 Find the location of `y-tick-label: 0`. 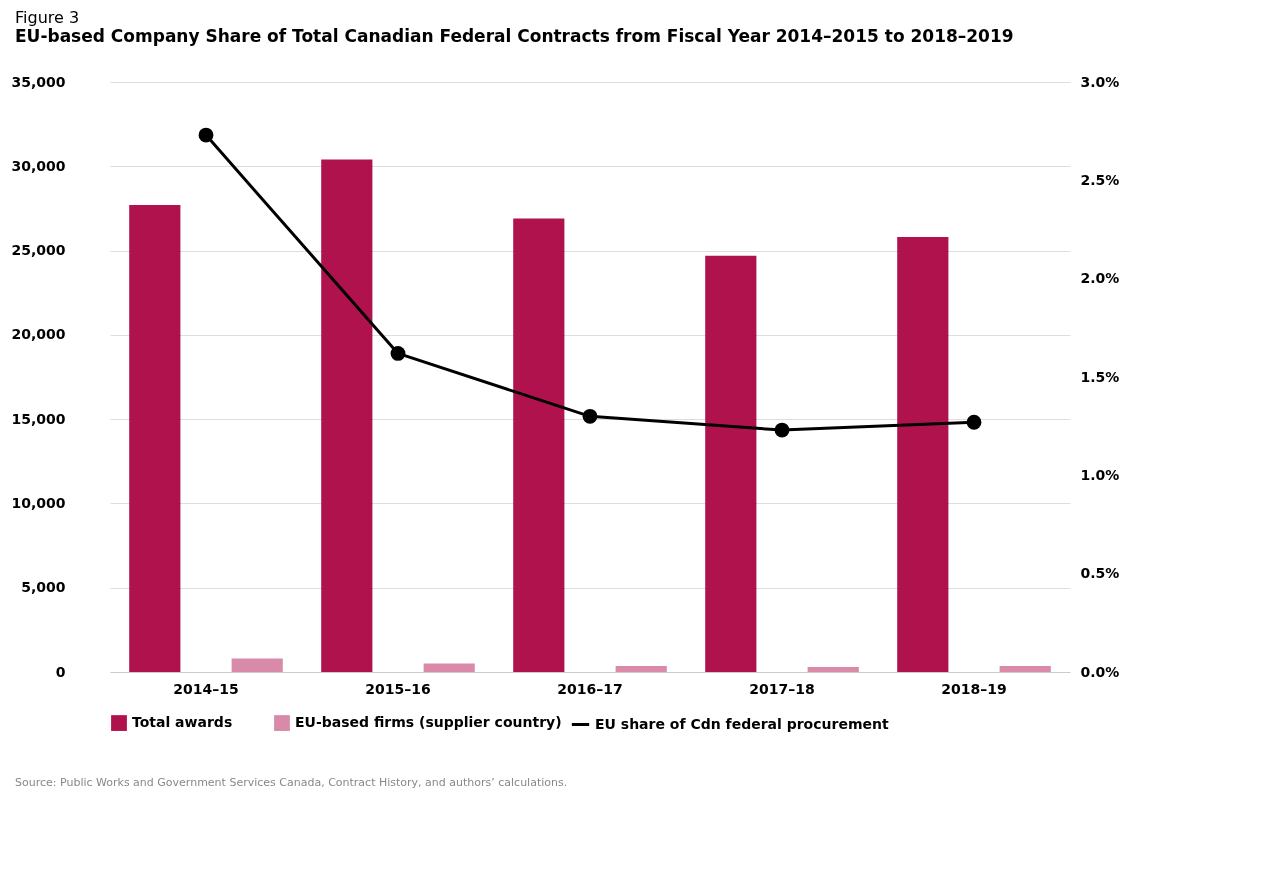

y-tick-label: 0 is located at coordinates (60, 671).